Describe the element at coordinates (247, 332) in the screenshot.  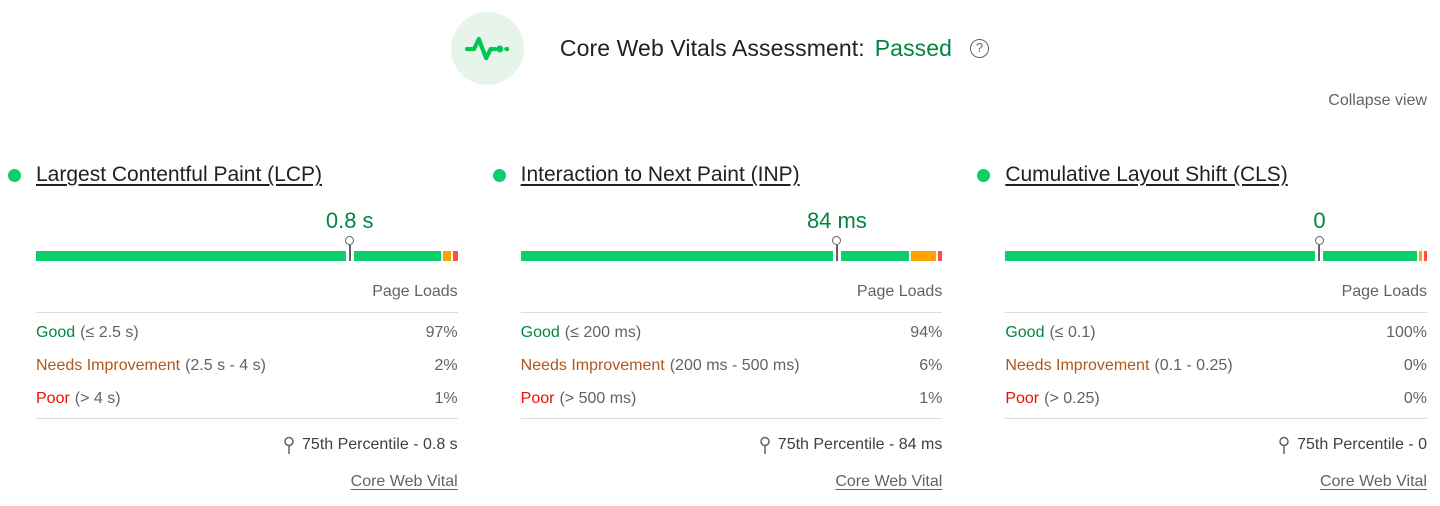
I see `row-good: Good (≤ 2.5 s) 97%` at that location.